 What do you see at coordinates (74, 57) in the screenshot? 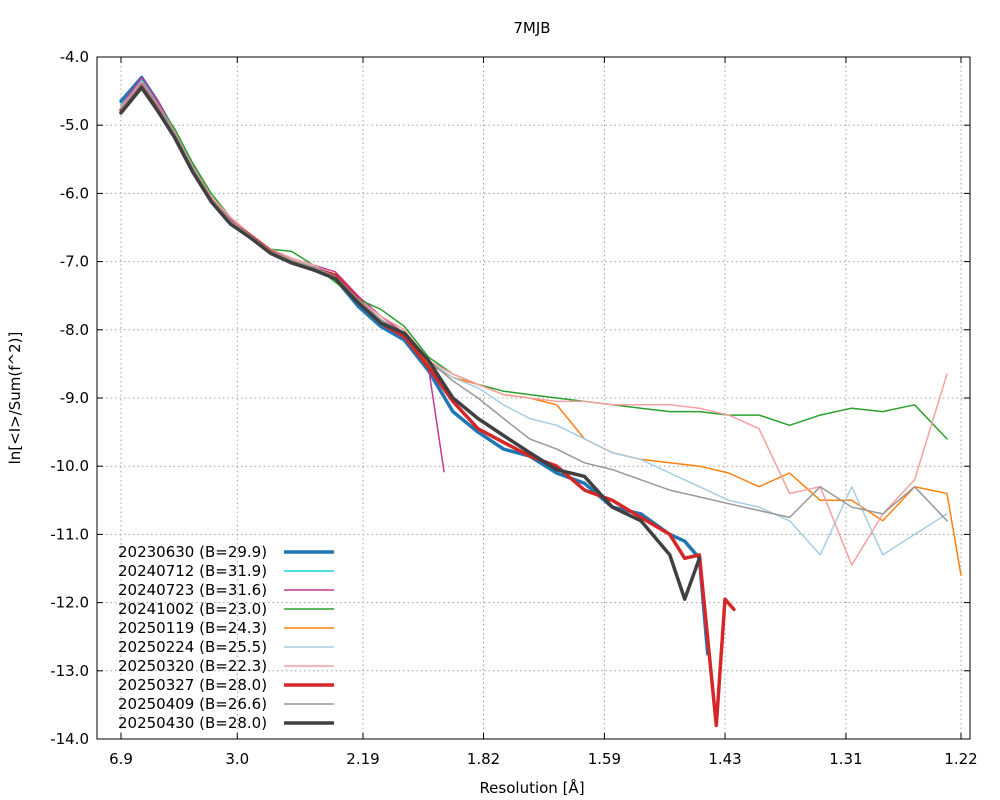
I see `y-tick-label: -4.0` at bounding box center [74, 57].